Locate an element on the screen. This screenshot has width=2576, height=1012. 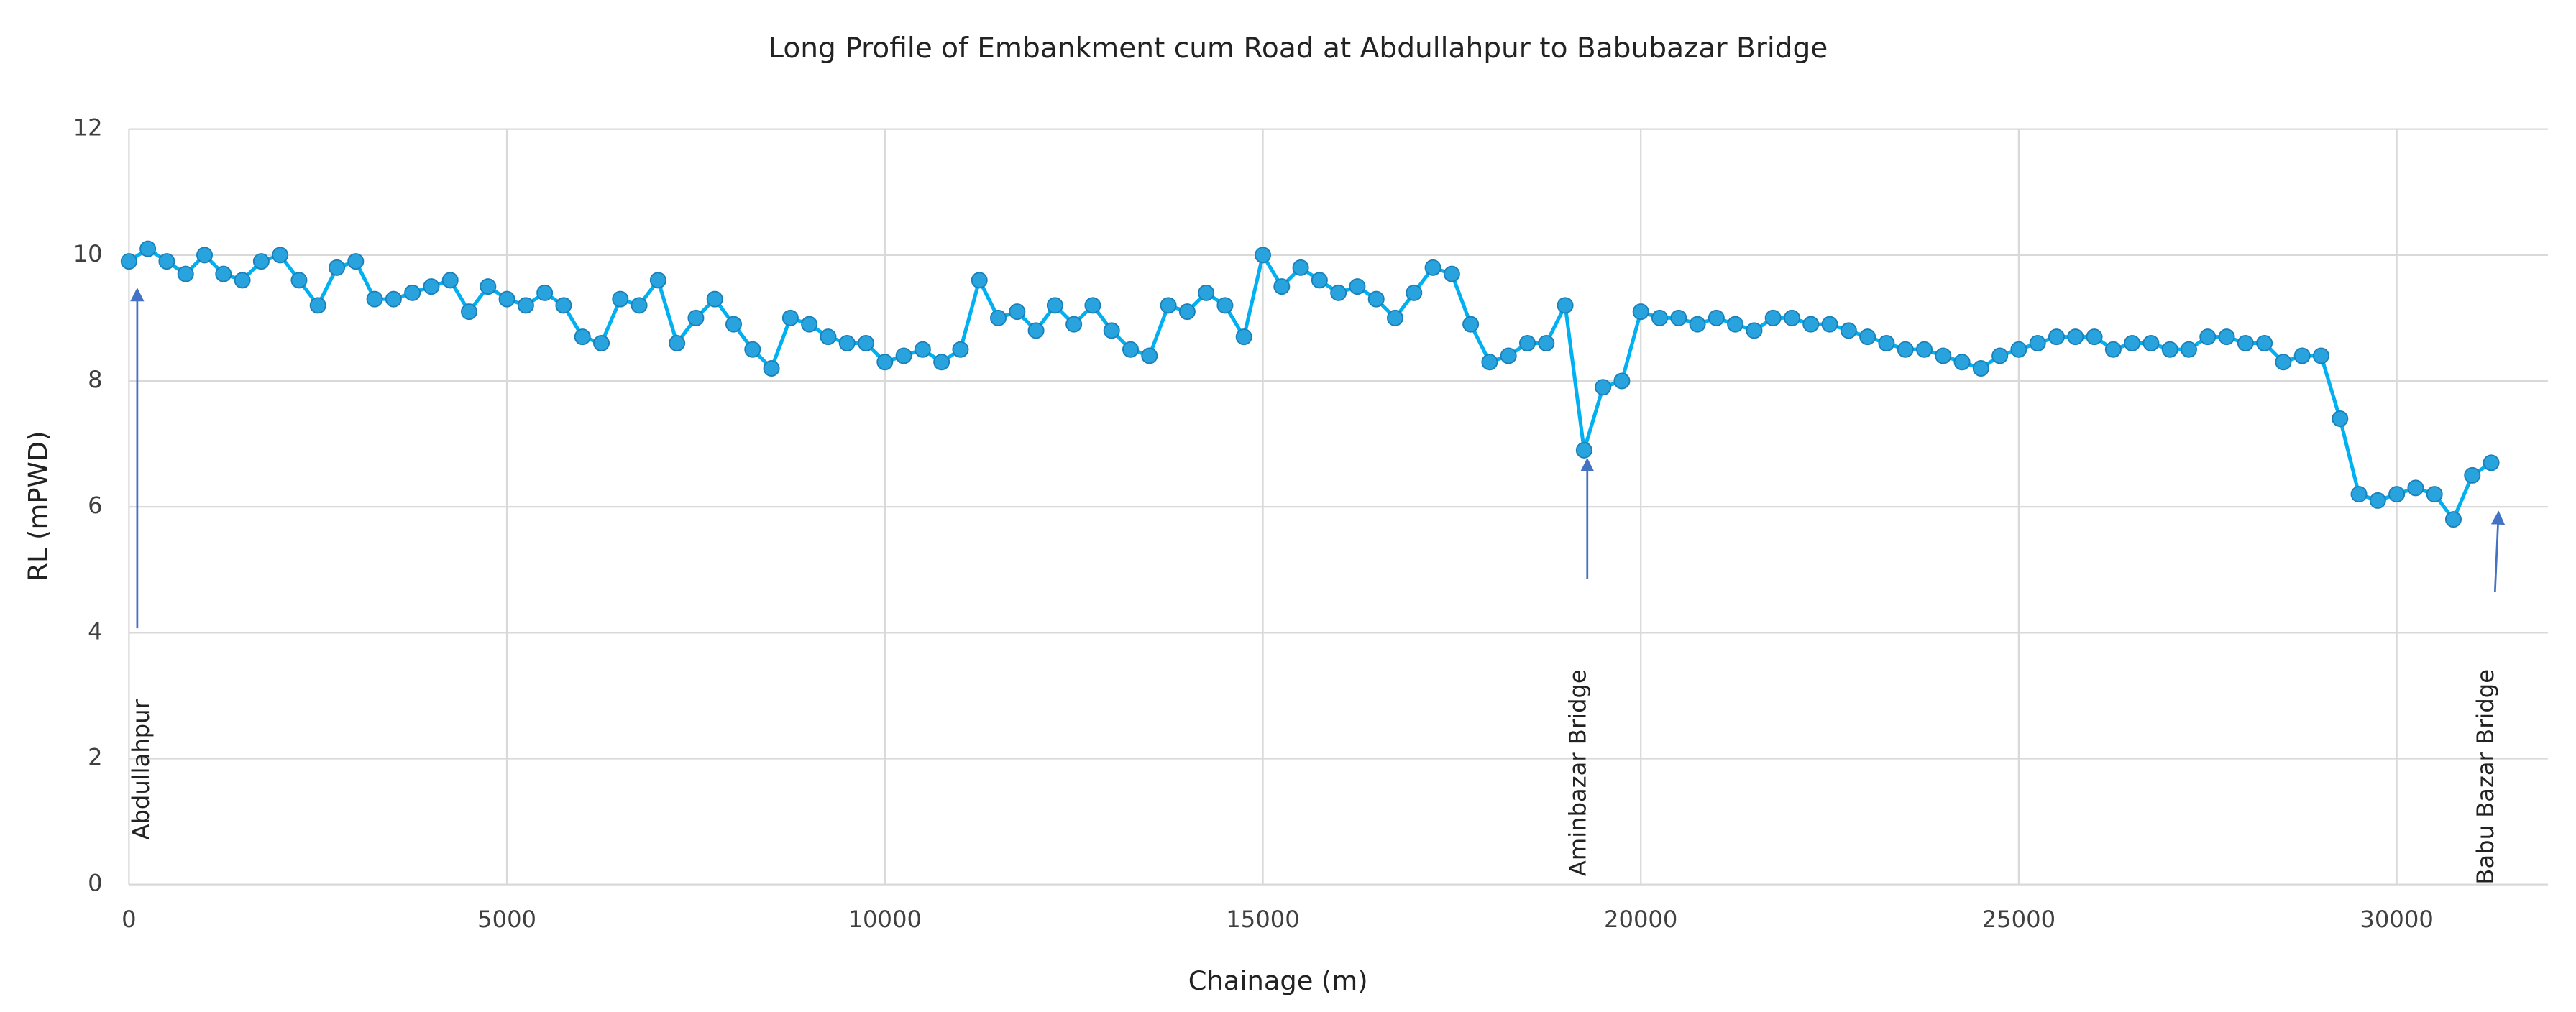
arrow is located at coordinates (2498, 551).